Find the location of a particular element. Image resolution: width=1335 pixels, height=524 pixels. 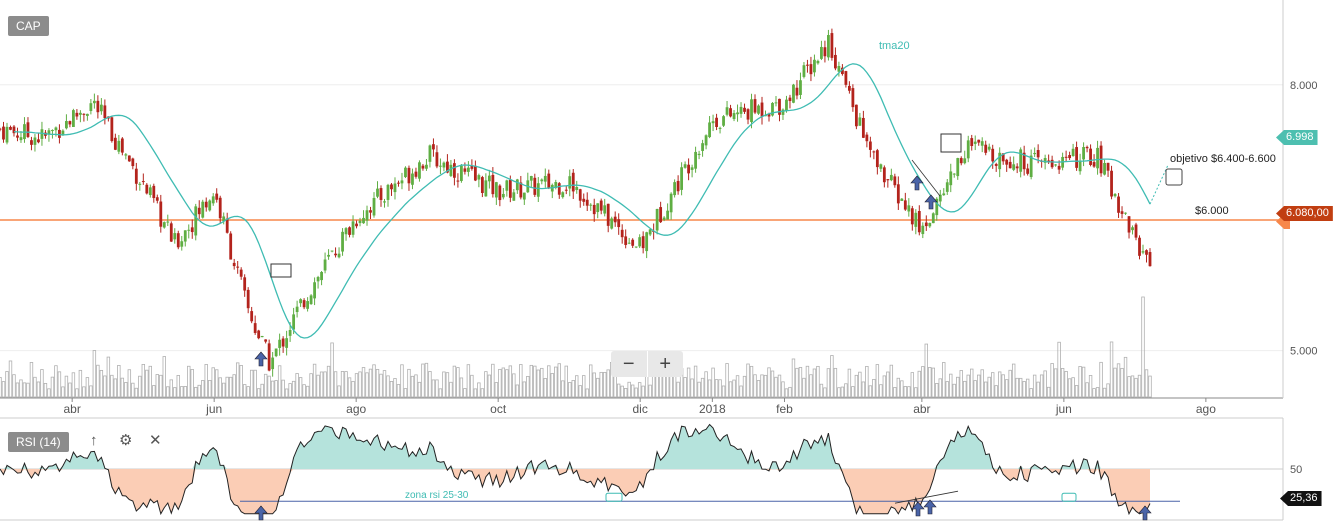

x-tick-label: feb is located at coordinates (784, 409).